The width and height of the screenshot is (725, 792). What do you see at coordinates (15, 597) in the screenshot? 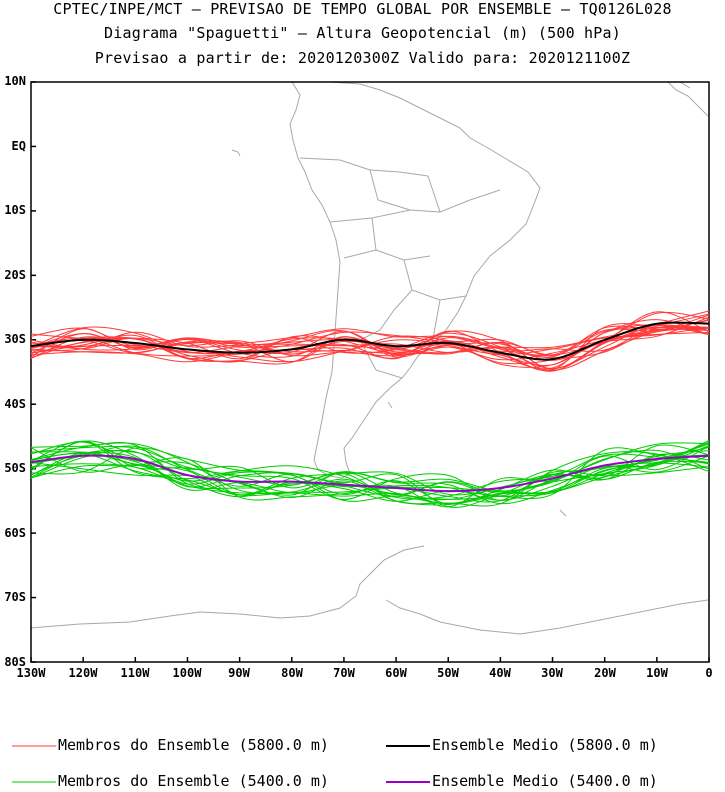
I see `lat-label-70s: 70S` at bounding box center [15, 597].